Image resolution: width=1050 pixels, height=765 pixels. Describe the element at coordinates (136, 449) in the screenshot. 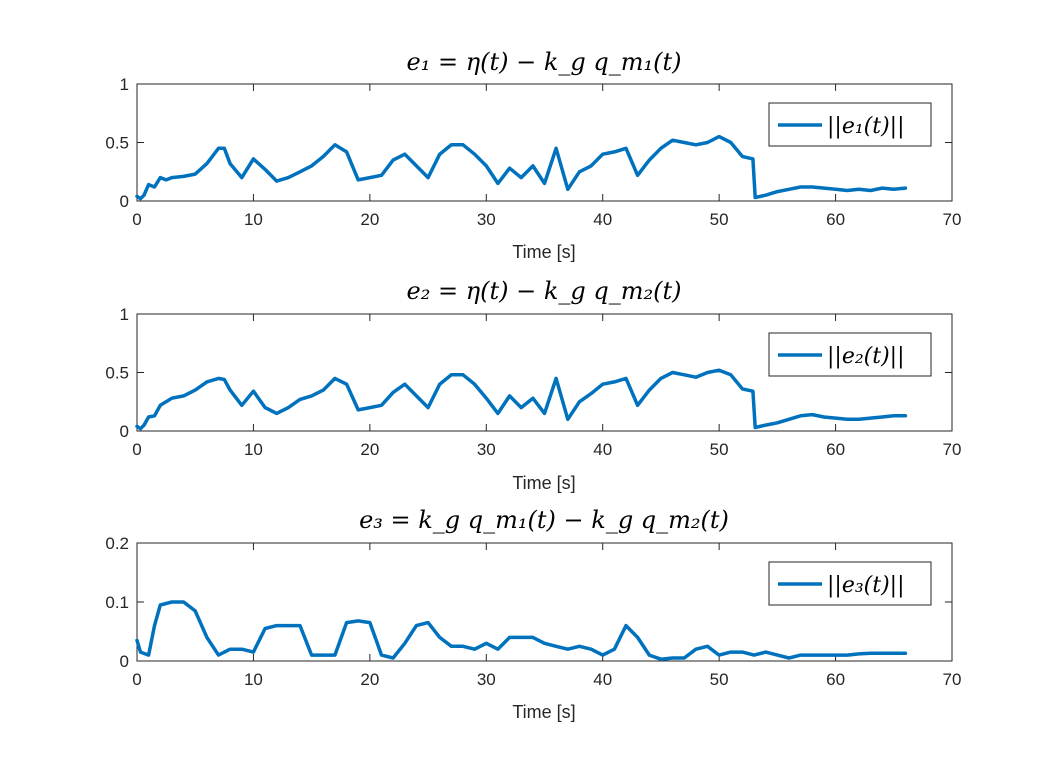

I see `subplot-2-xtick-label: 0` at that location.